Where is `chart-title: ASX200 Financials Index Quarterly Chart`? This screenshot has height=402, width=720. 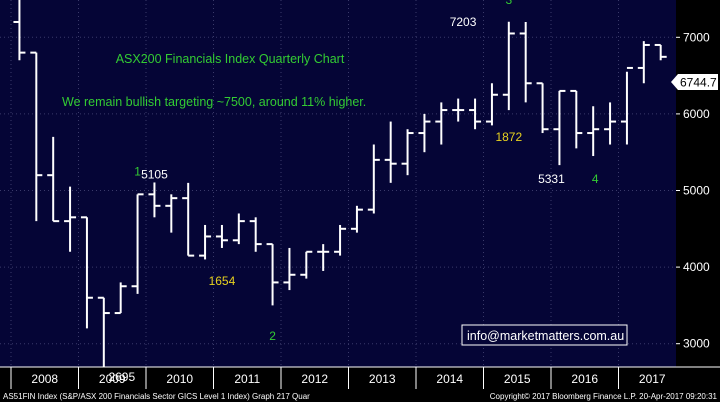 chart-title: ASX200 Financials Index Quarterly Chart is located at coordinates (230, 59).